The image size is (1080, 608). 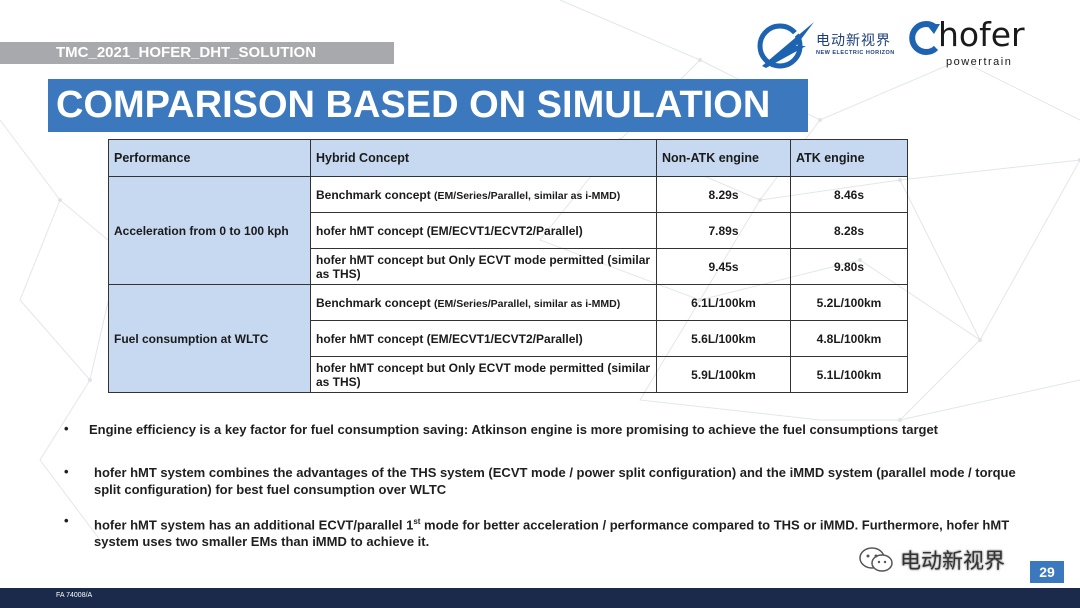 I want to click on non-atk-value: 5.6L/100km, so click(x=723, y=338).